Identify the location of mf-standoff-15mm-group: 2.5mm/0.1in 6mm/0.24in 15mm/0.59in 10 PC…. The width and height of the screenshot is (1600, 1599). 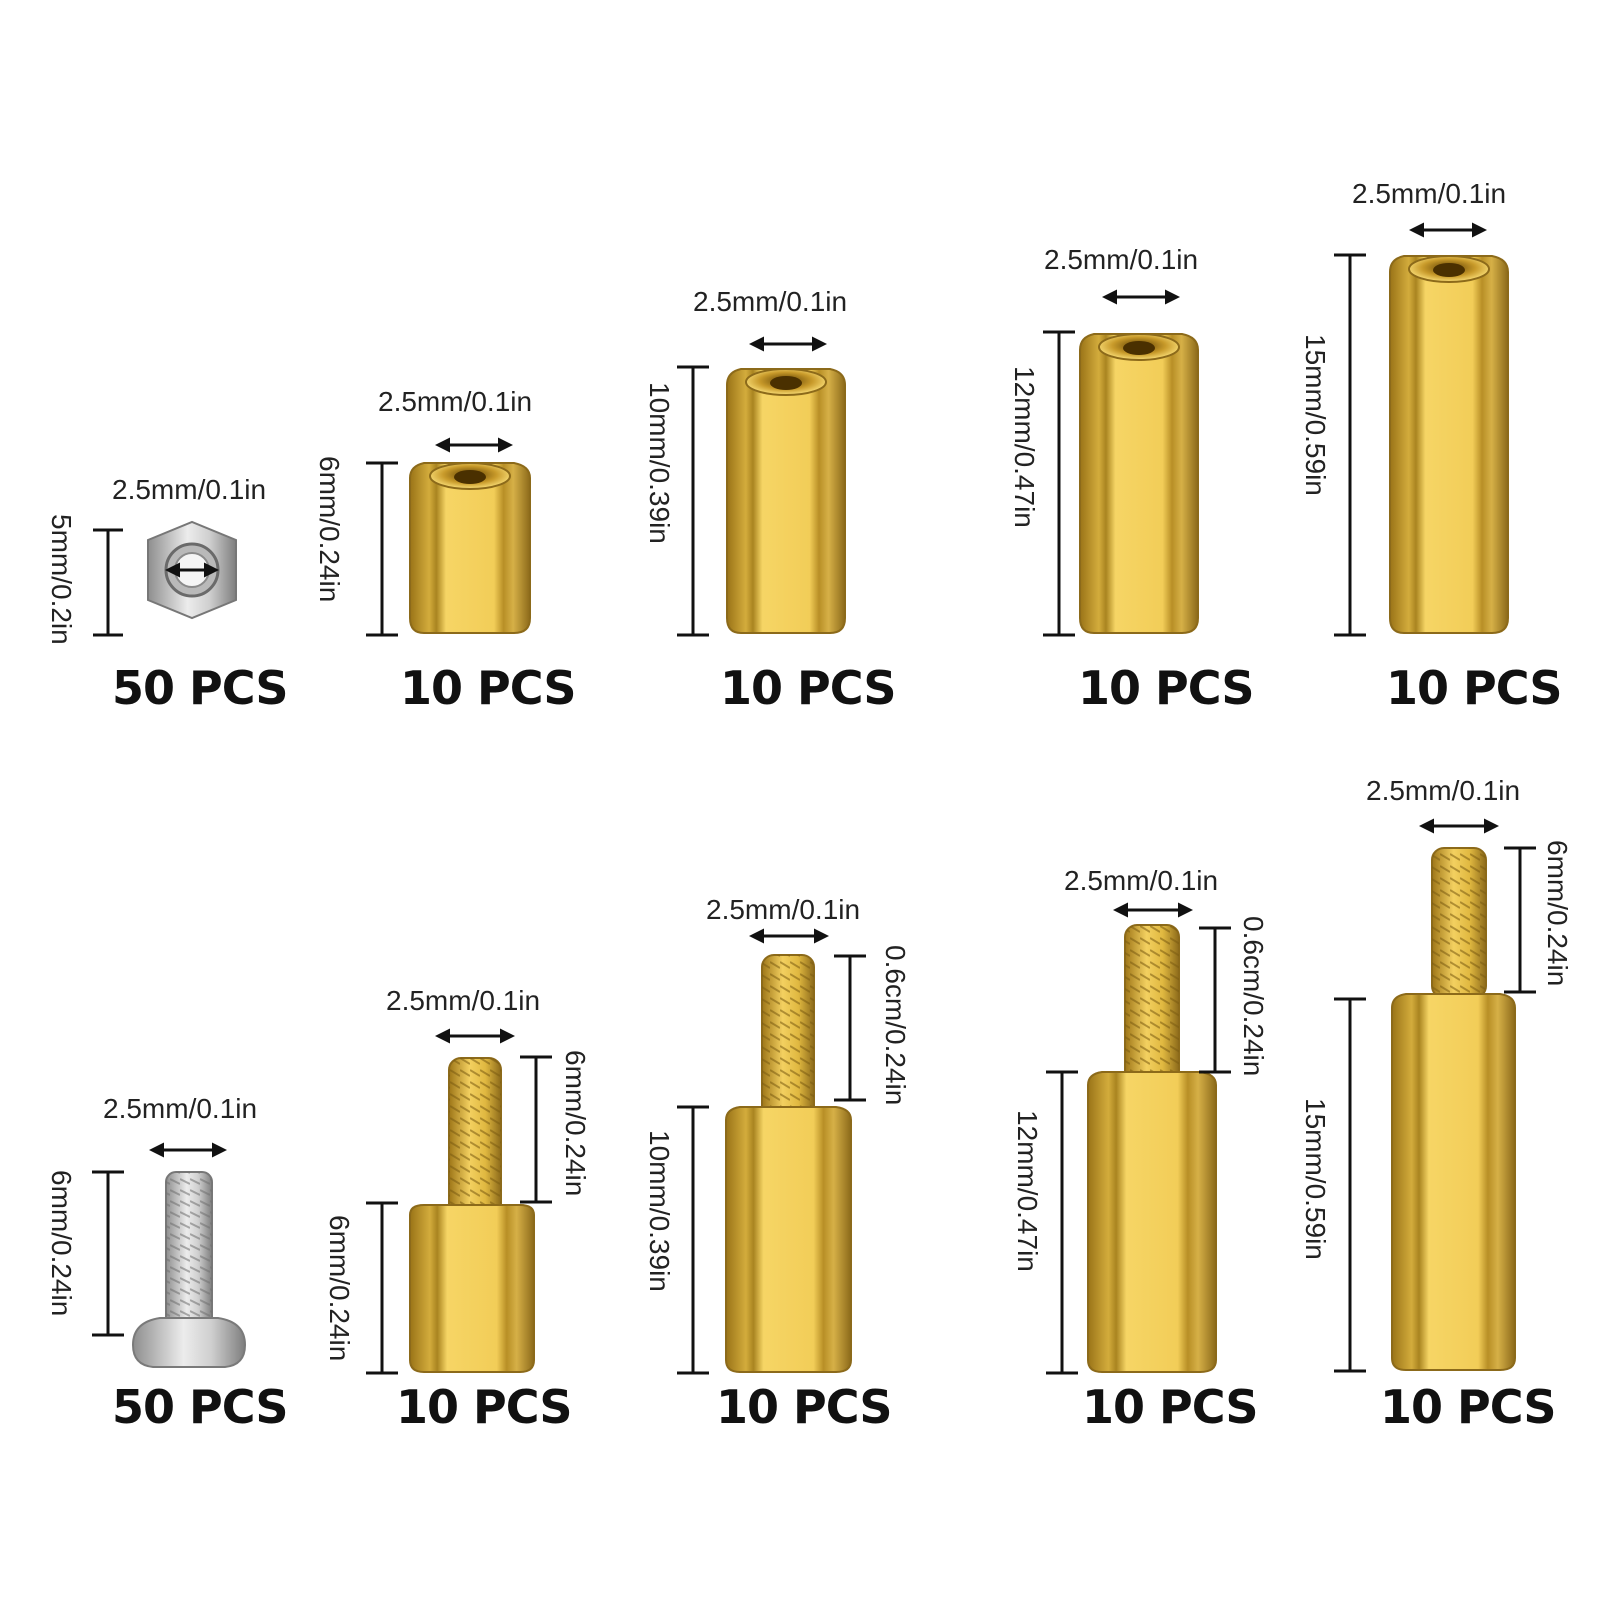
(1436, 1104).